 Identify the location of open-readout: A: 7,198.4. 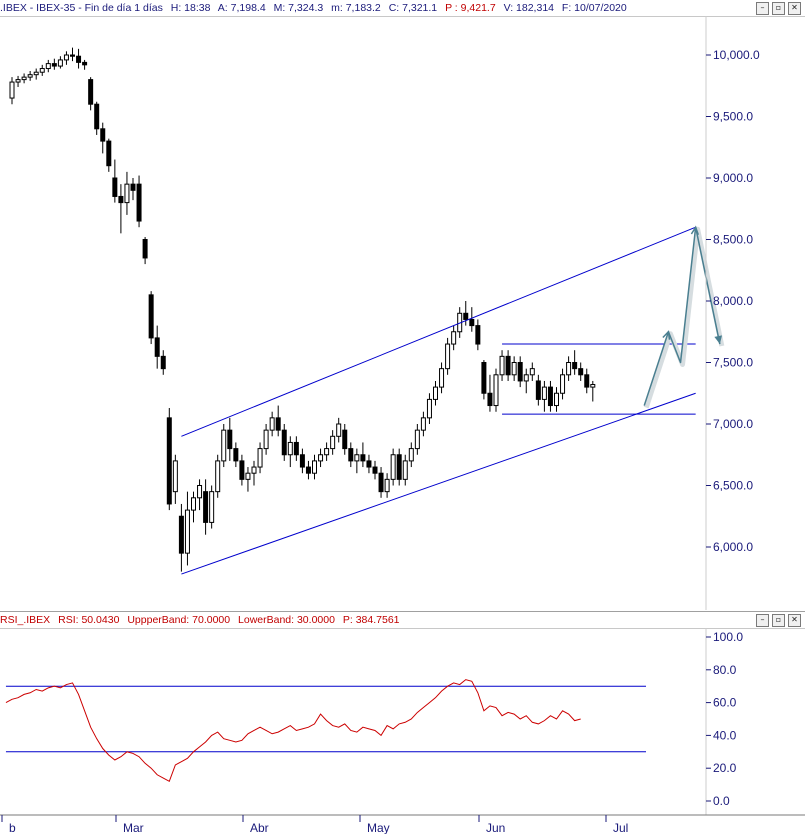
(241, 8).